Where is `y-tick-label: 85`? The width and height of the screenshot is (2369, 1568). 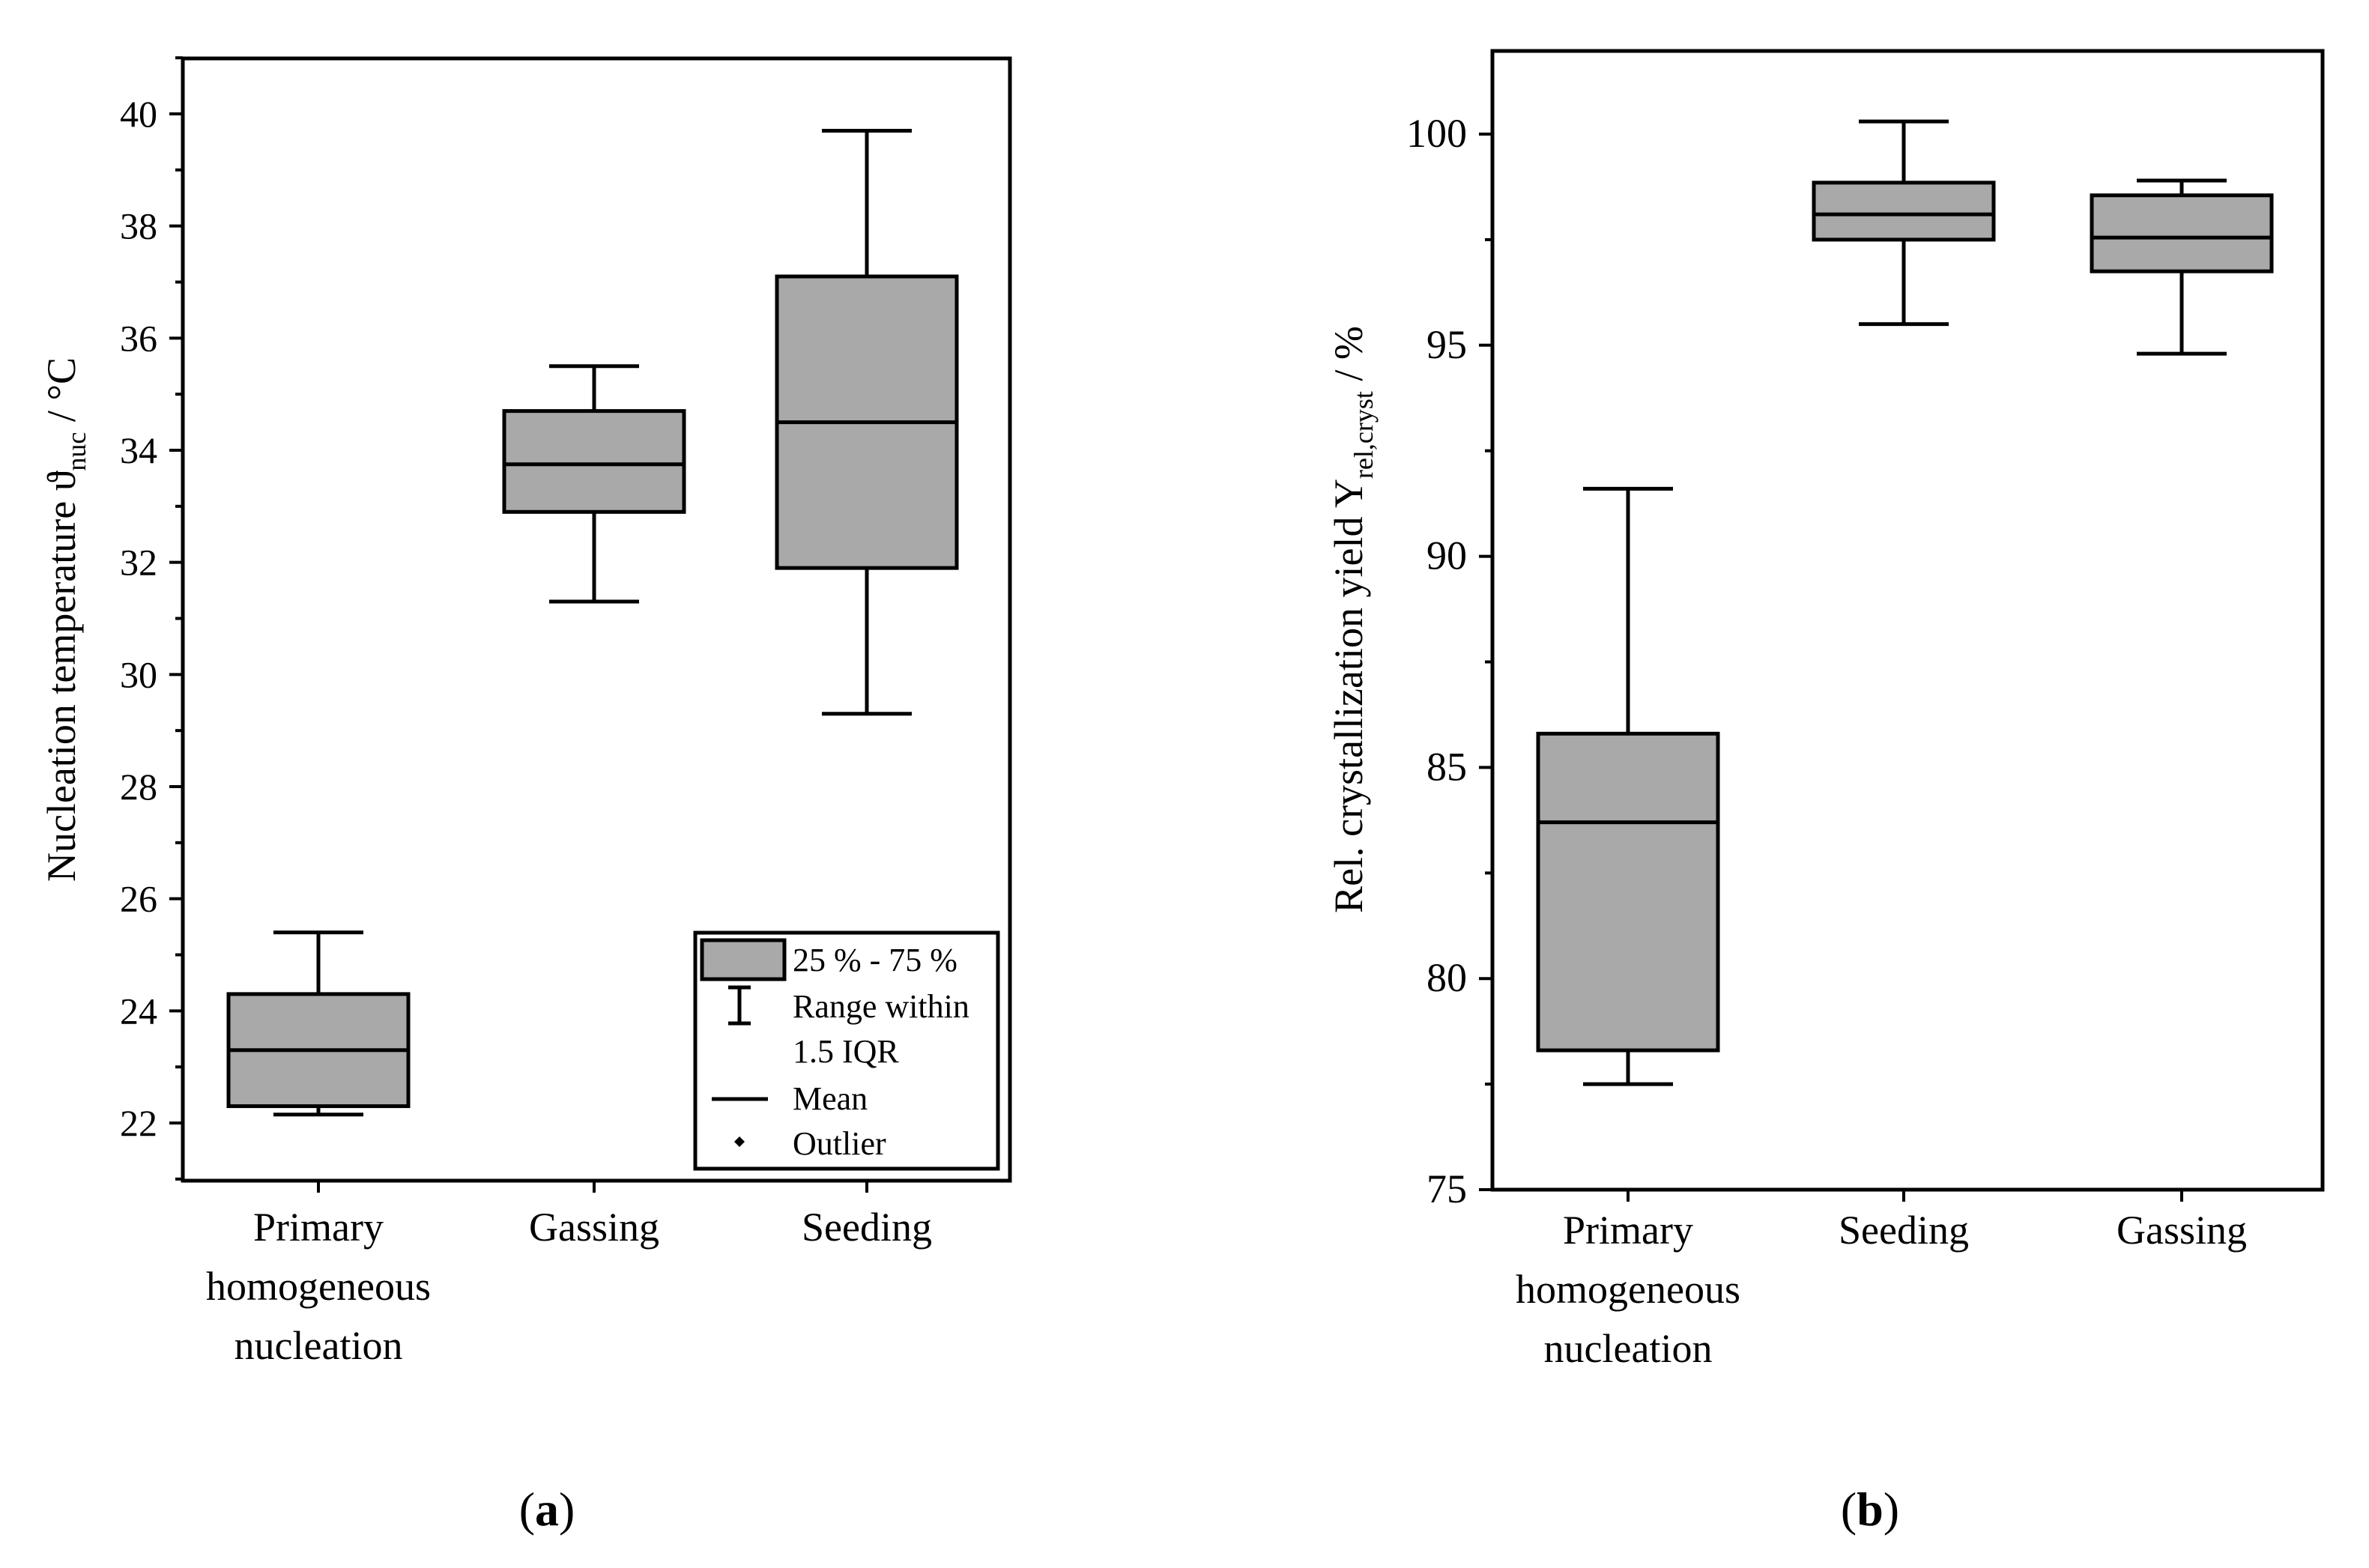
y-tick-label: 85 is located at coordinates (1447, 766).